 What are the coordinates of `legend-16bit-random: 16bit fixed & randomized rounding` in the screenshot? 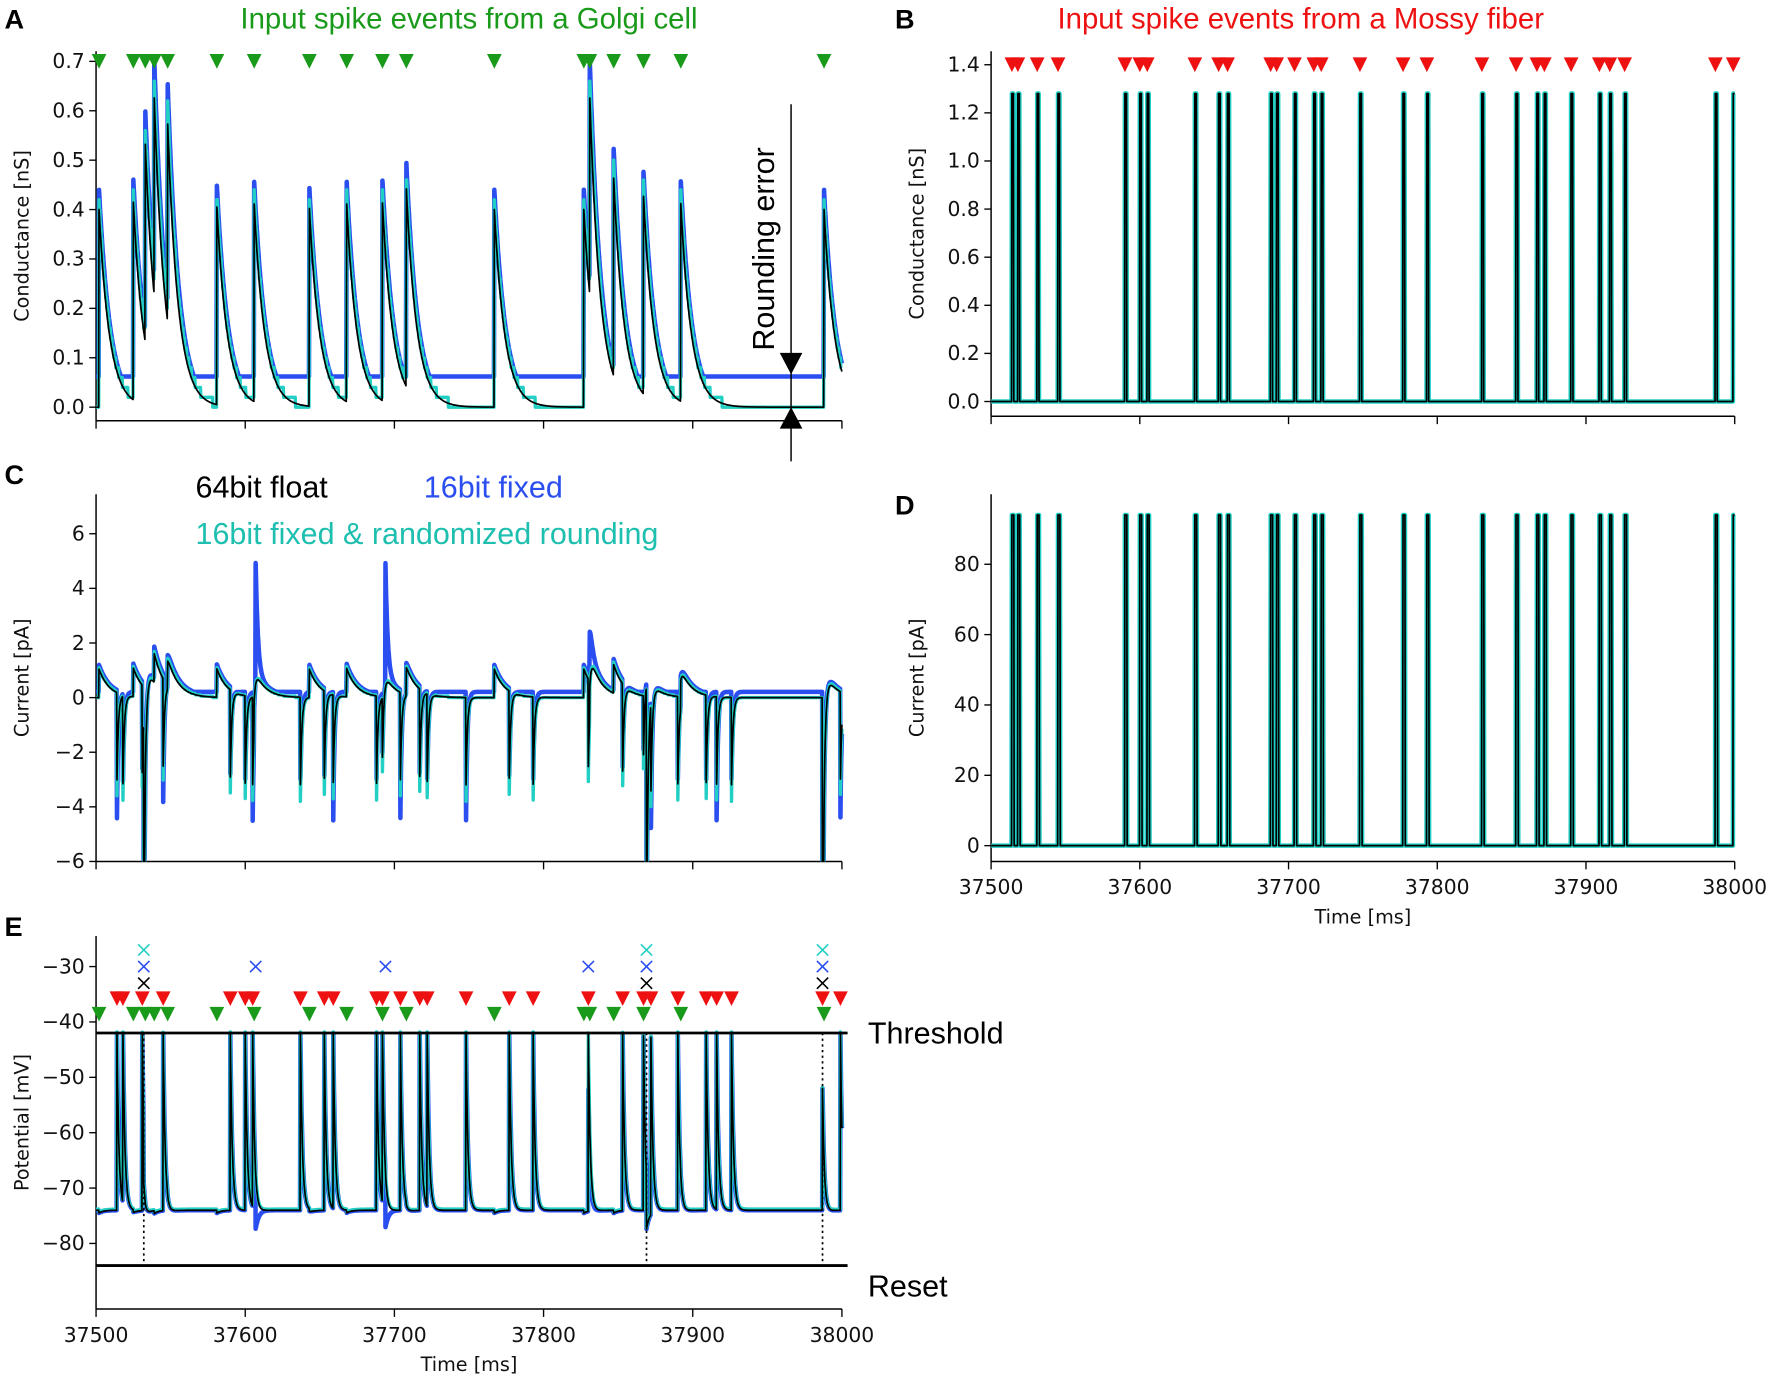 It's located at (427, 534).